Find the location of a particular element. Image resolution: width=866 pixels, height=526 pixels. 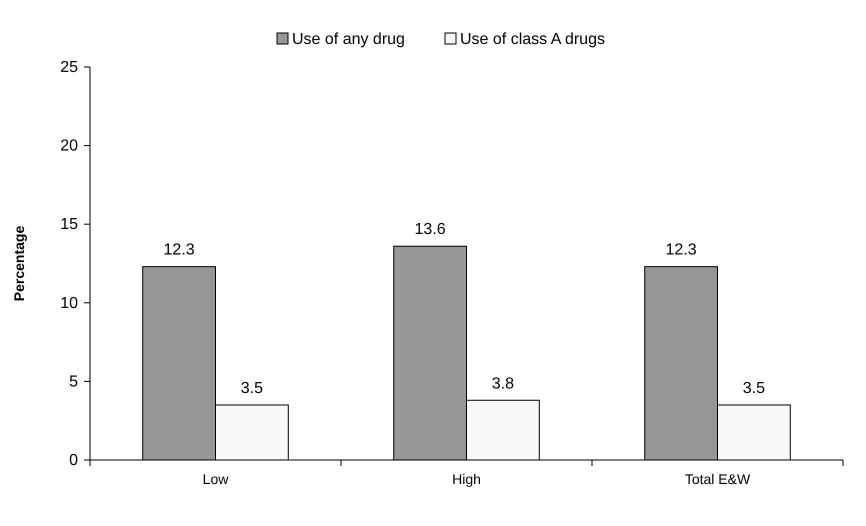

data-label: 13.6 is located at coordinates (430, 229).